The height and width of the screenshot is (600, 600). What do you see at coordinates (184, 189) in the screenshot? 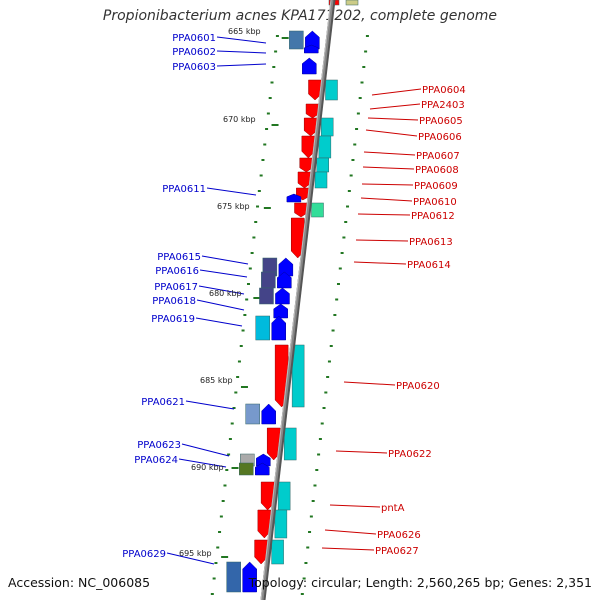
I see `gene-label-ppa0611: PPA0611` at bounding box center [184, 189].